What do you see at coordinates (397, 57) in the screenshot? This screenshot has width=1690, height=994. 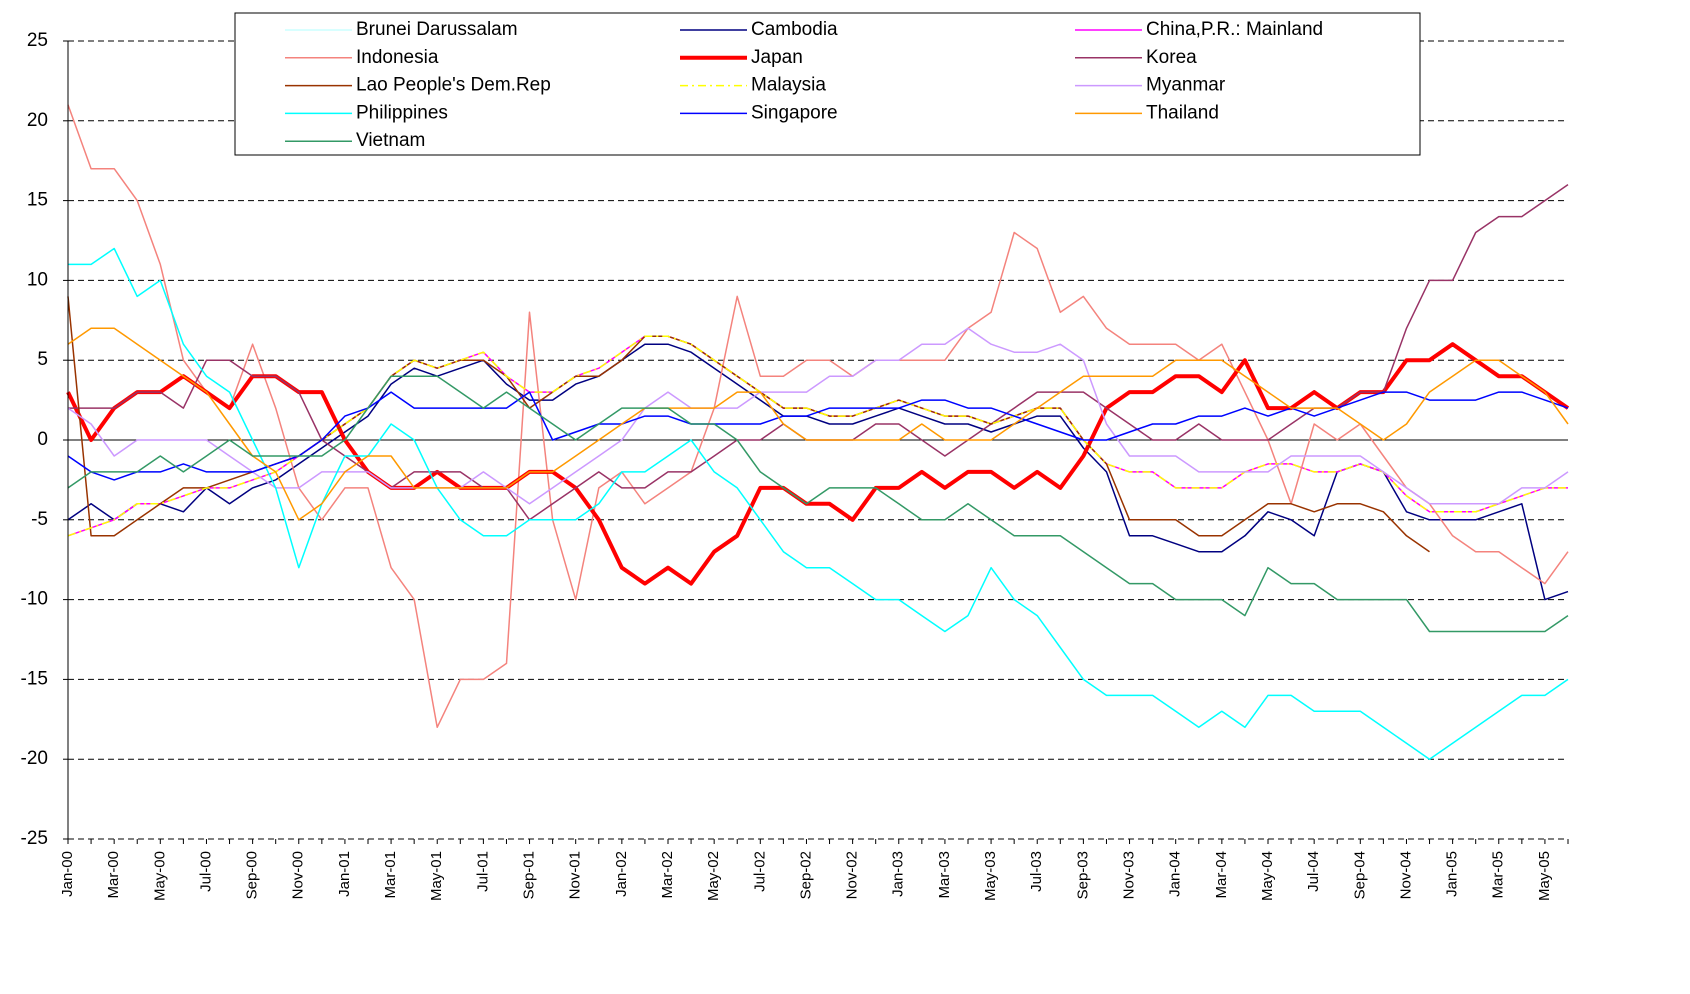 I see `legend-label: Indonesia` at bounding box center [397, 57].